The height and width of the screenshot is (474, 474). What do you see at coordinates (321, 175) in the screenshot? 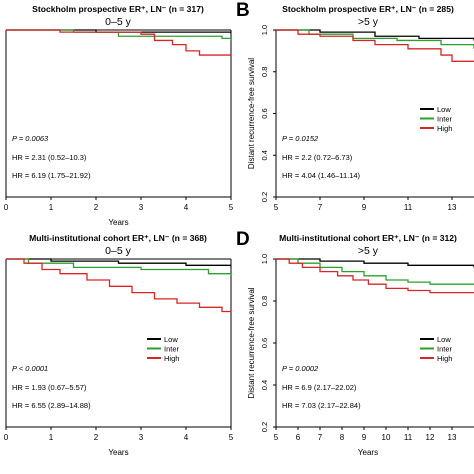
I see `hazard-ratio-annotation: HR = 4.04 (1.46–11.14)` at bounding box center [321, 175].